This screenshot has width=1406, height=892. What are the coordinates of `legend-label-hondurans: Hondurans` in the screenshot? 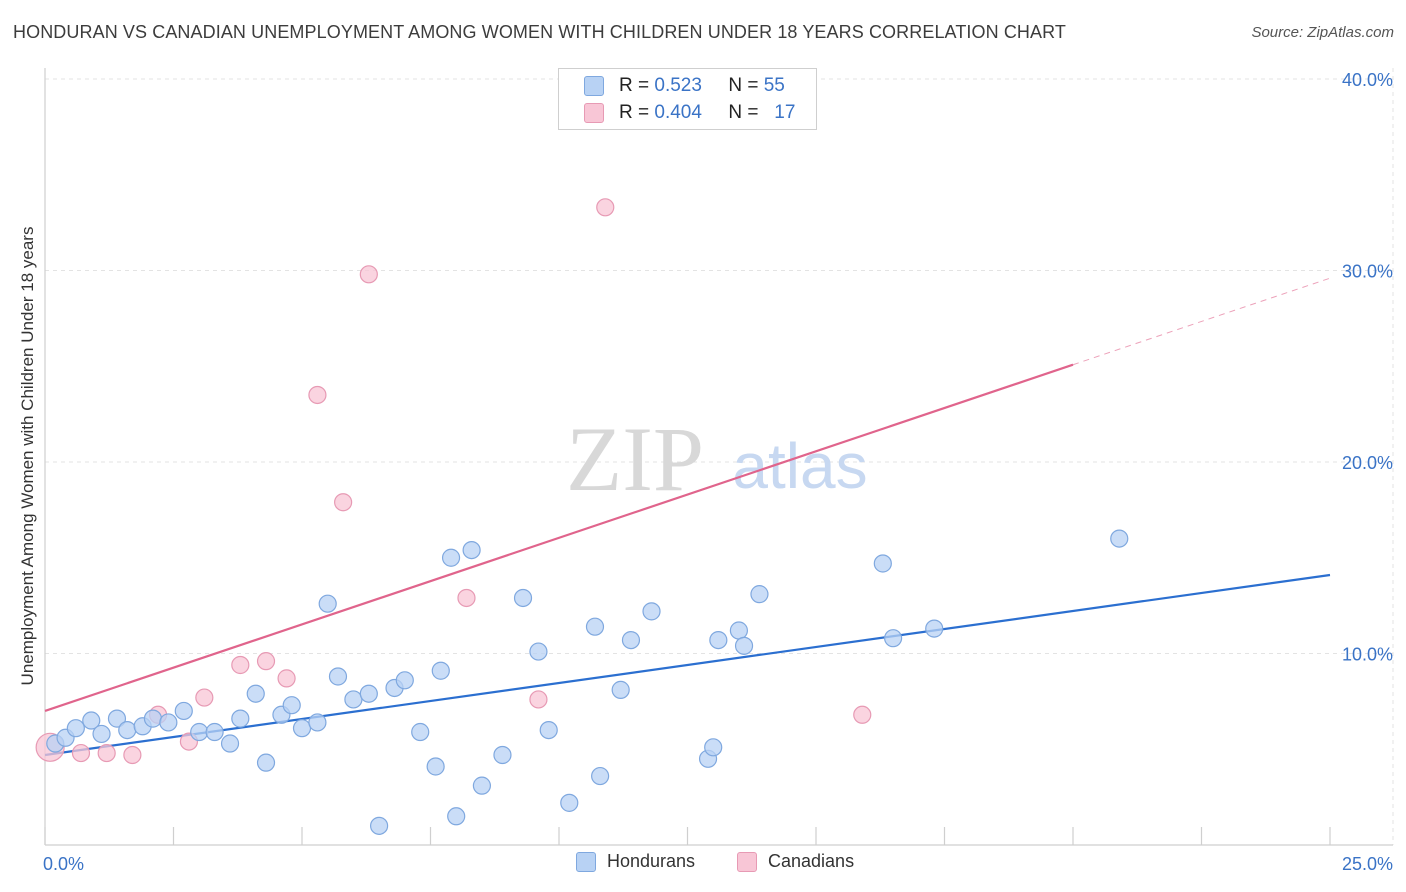 It's located at (651, 861).